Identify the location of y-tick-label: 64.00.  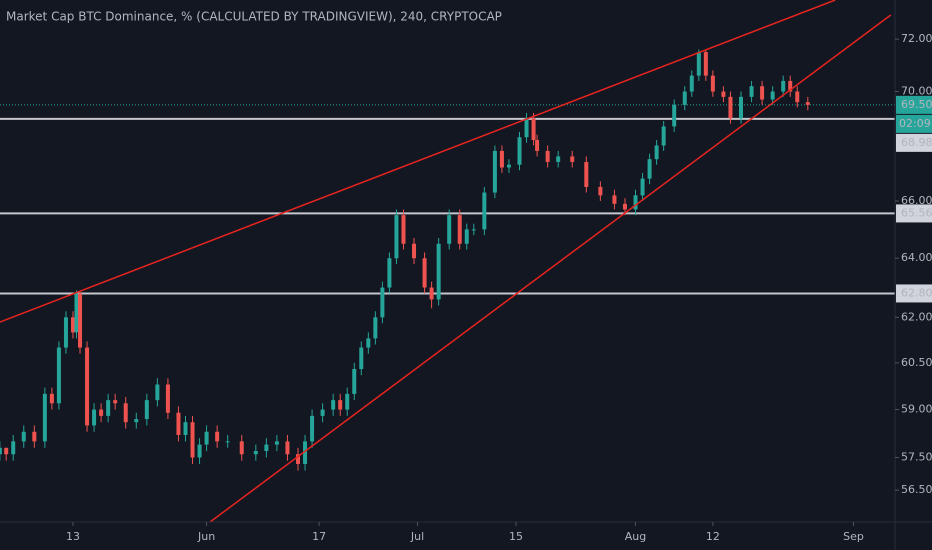
(916, 257).